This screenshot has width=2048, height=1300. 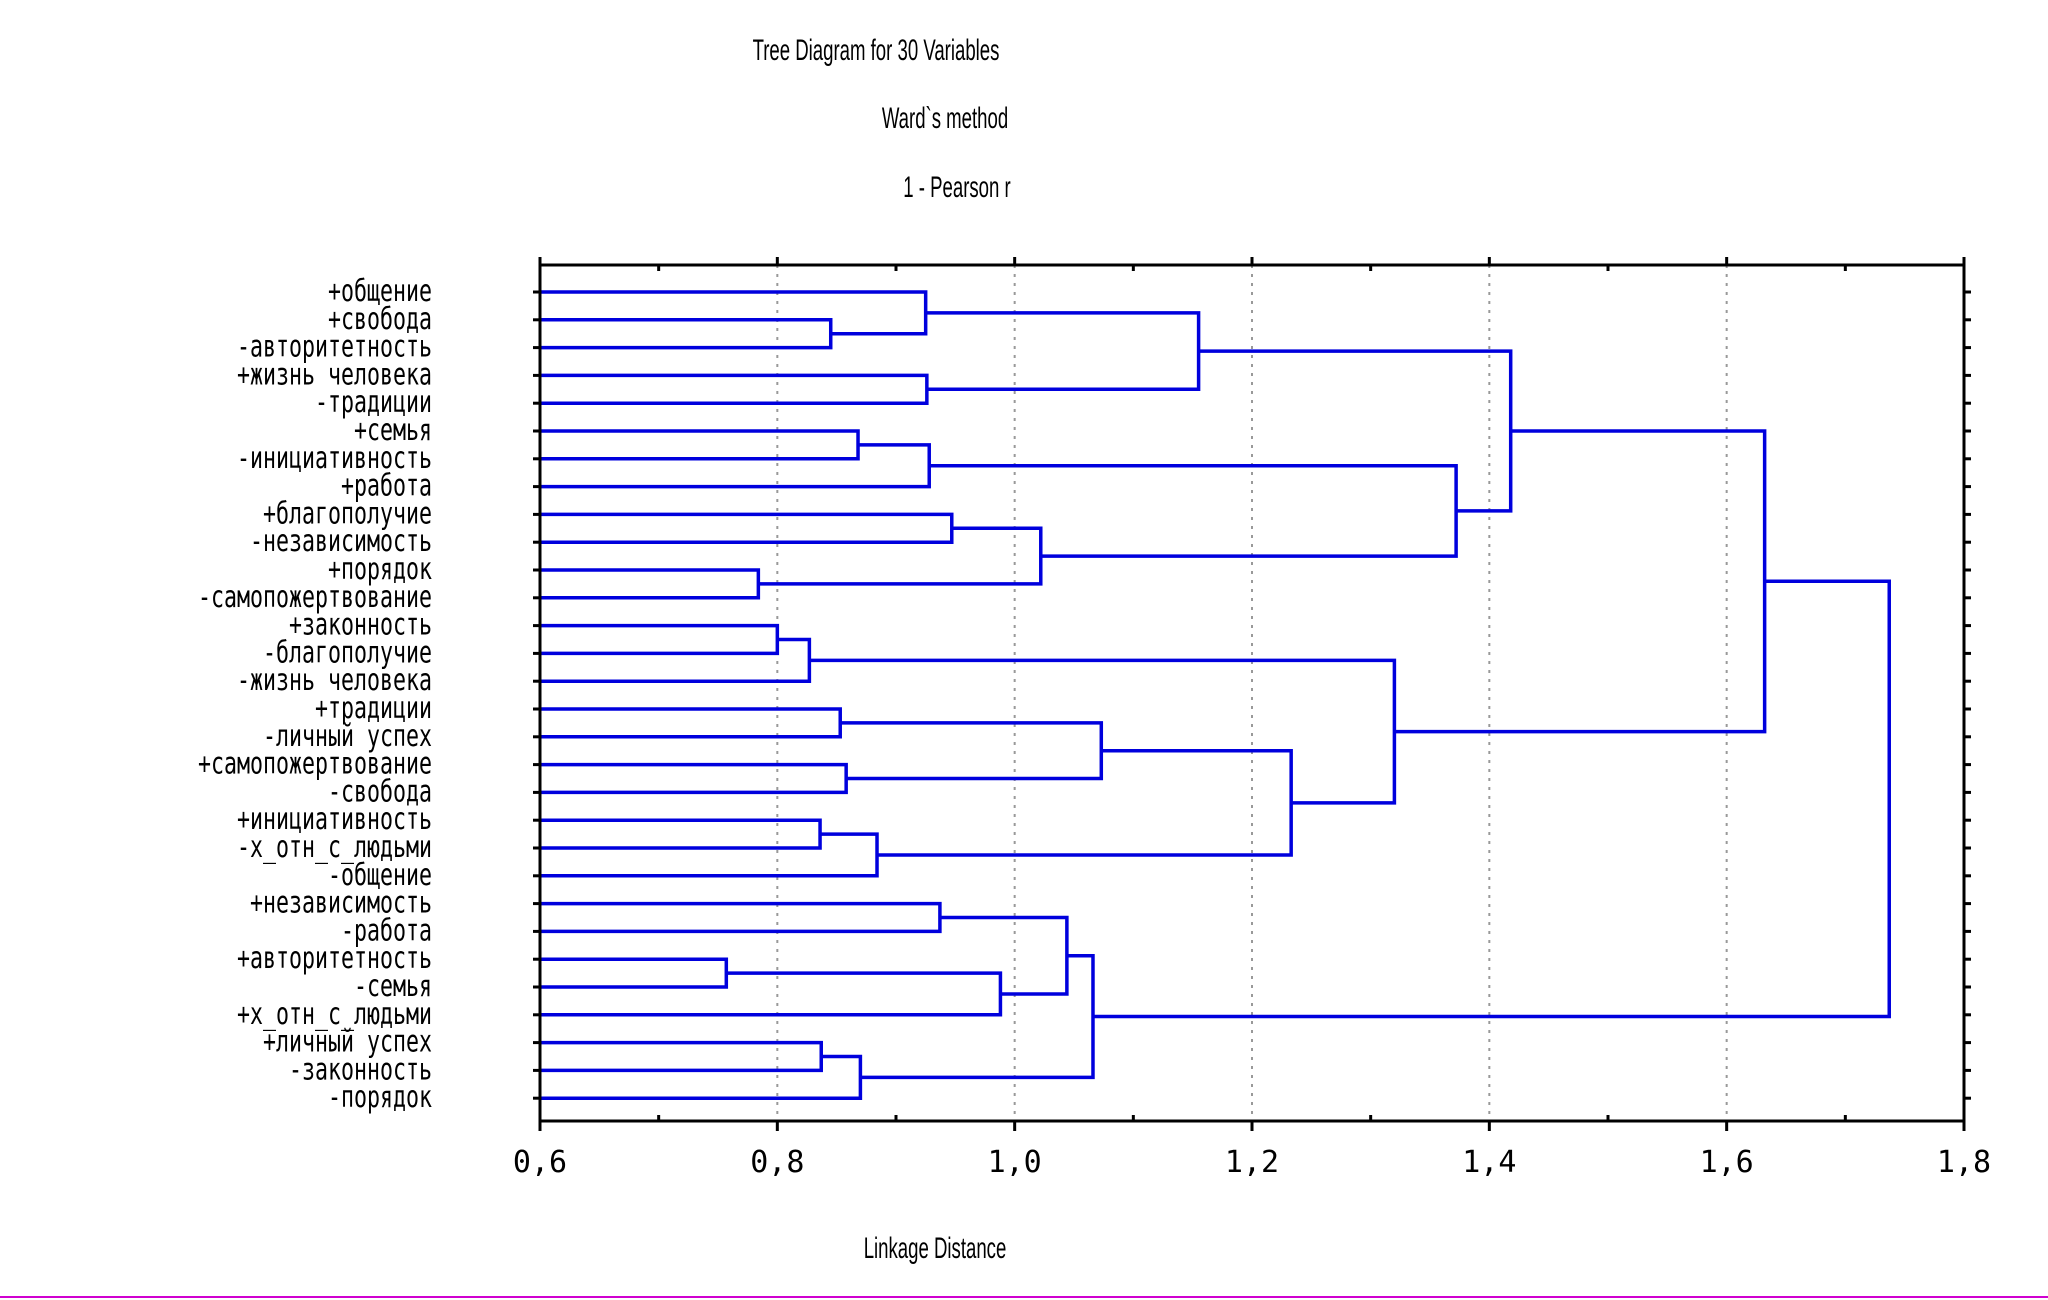 What do you see at coordinates (956, 188) in the screenshot?
I see `chart-subtitle-distance: 1 - Pearson r` at bounding box center [956, 188].